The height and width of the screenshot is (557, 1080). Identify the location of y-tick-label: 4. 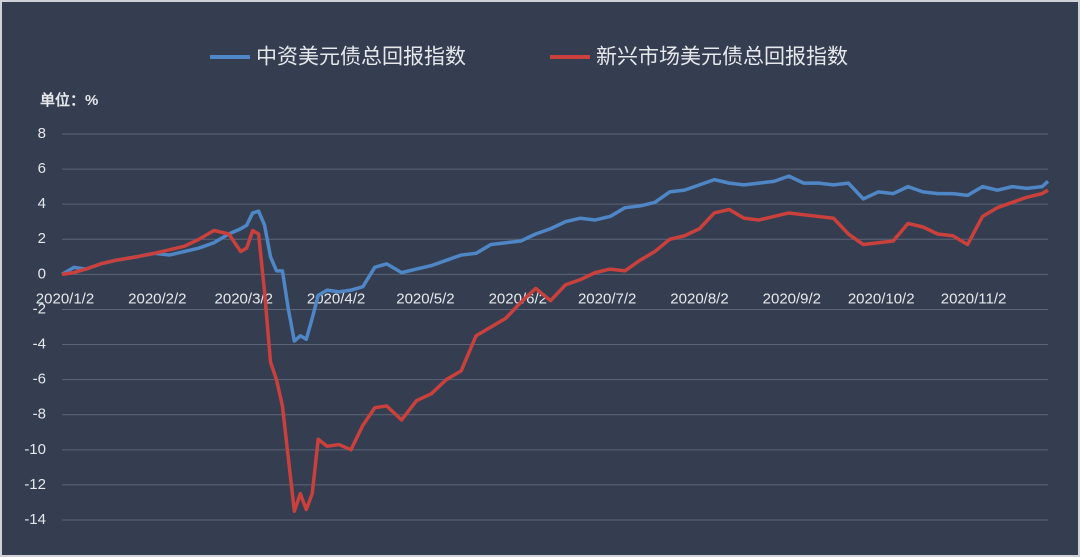
(42, 203).